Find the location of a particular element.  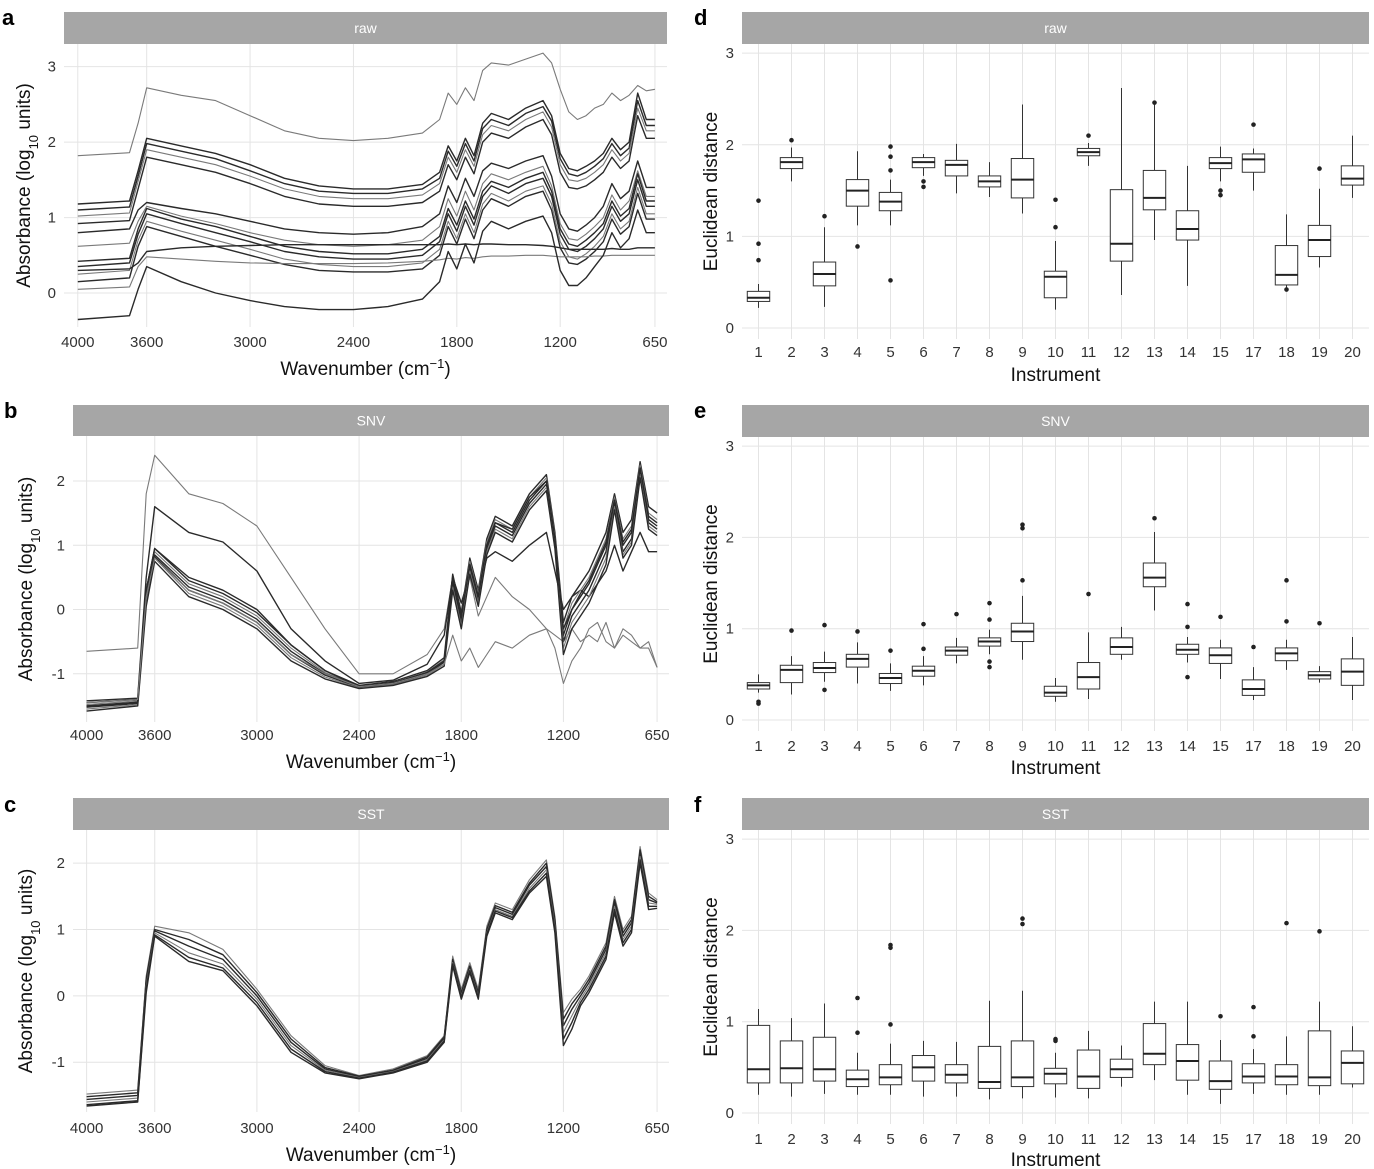

x-tick-label: 1800 is located at coordinates (461, 1128).